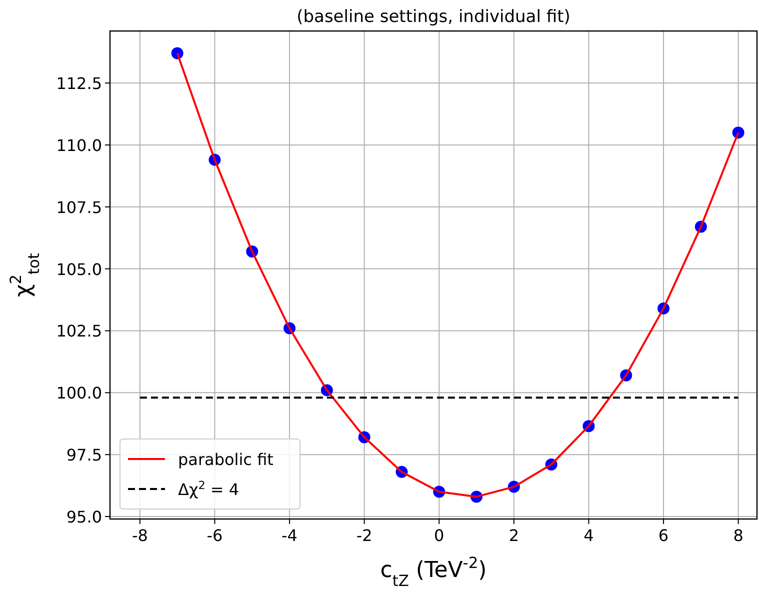  What do you see at coordinates (209, 488) in the screenshot?
I see `legend-label: Δχ$^{2}$ = 4` at bounding box center [209, 488].